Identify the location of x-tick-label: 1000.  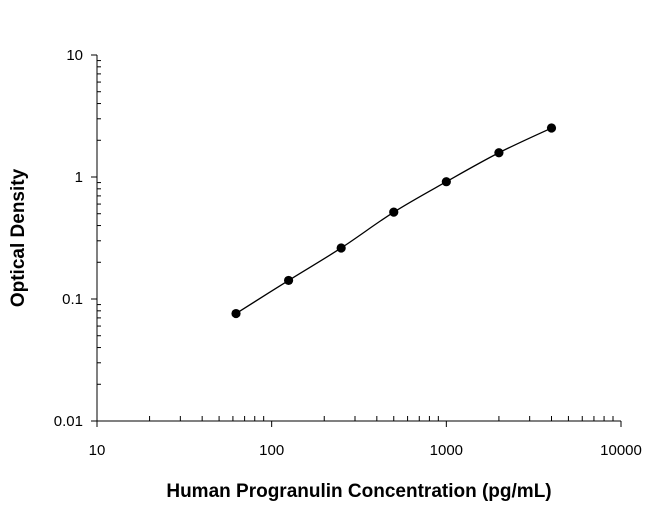
(446, 450).